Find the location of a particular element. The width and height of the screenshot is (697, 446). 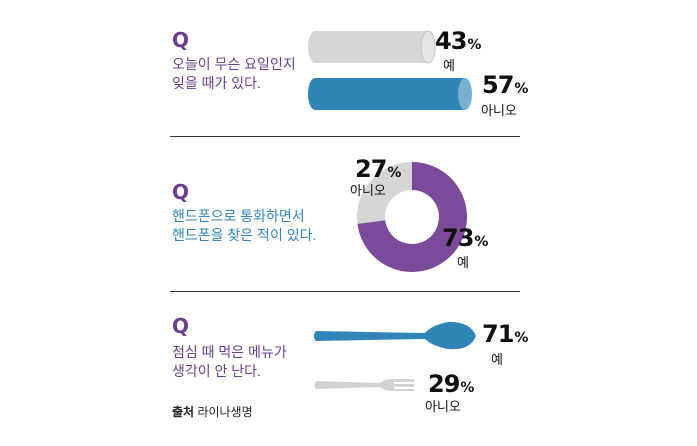

answer-label-1-yes: 예 is located at coordinates (449, 65).